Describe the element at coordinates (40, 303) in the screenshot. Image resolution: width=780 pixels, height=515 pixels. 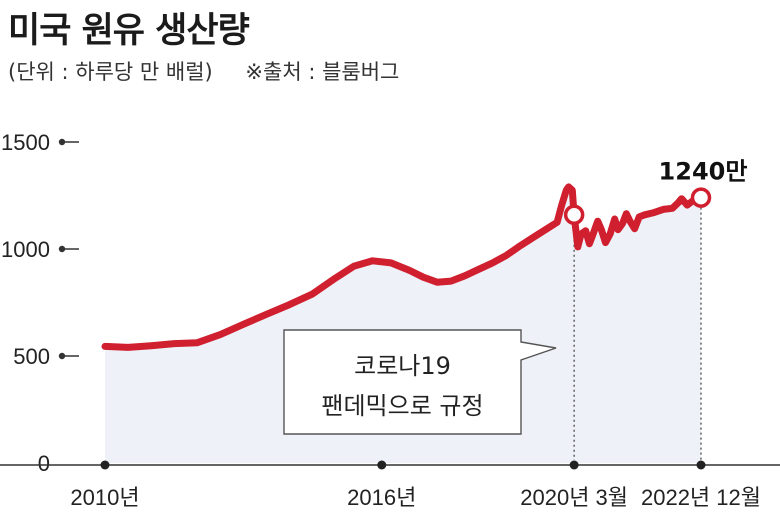
I see `y-axis: 0 500 1000 1500` at that location.